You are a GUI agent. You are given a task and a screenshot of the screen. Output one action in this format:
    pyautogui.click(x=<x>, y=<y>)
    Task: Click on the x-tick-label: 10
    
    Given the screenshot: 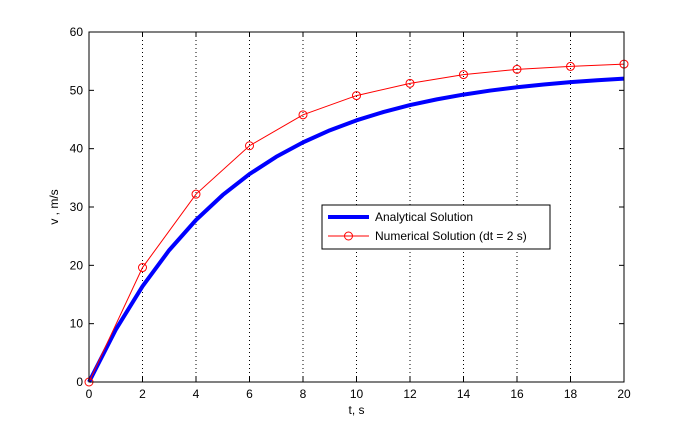 What is the action you would take?
    pyautogui.click(x=357, y=394)
    